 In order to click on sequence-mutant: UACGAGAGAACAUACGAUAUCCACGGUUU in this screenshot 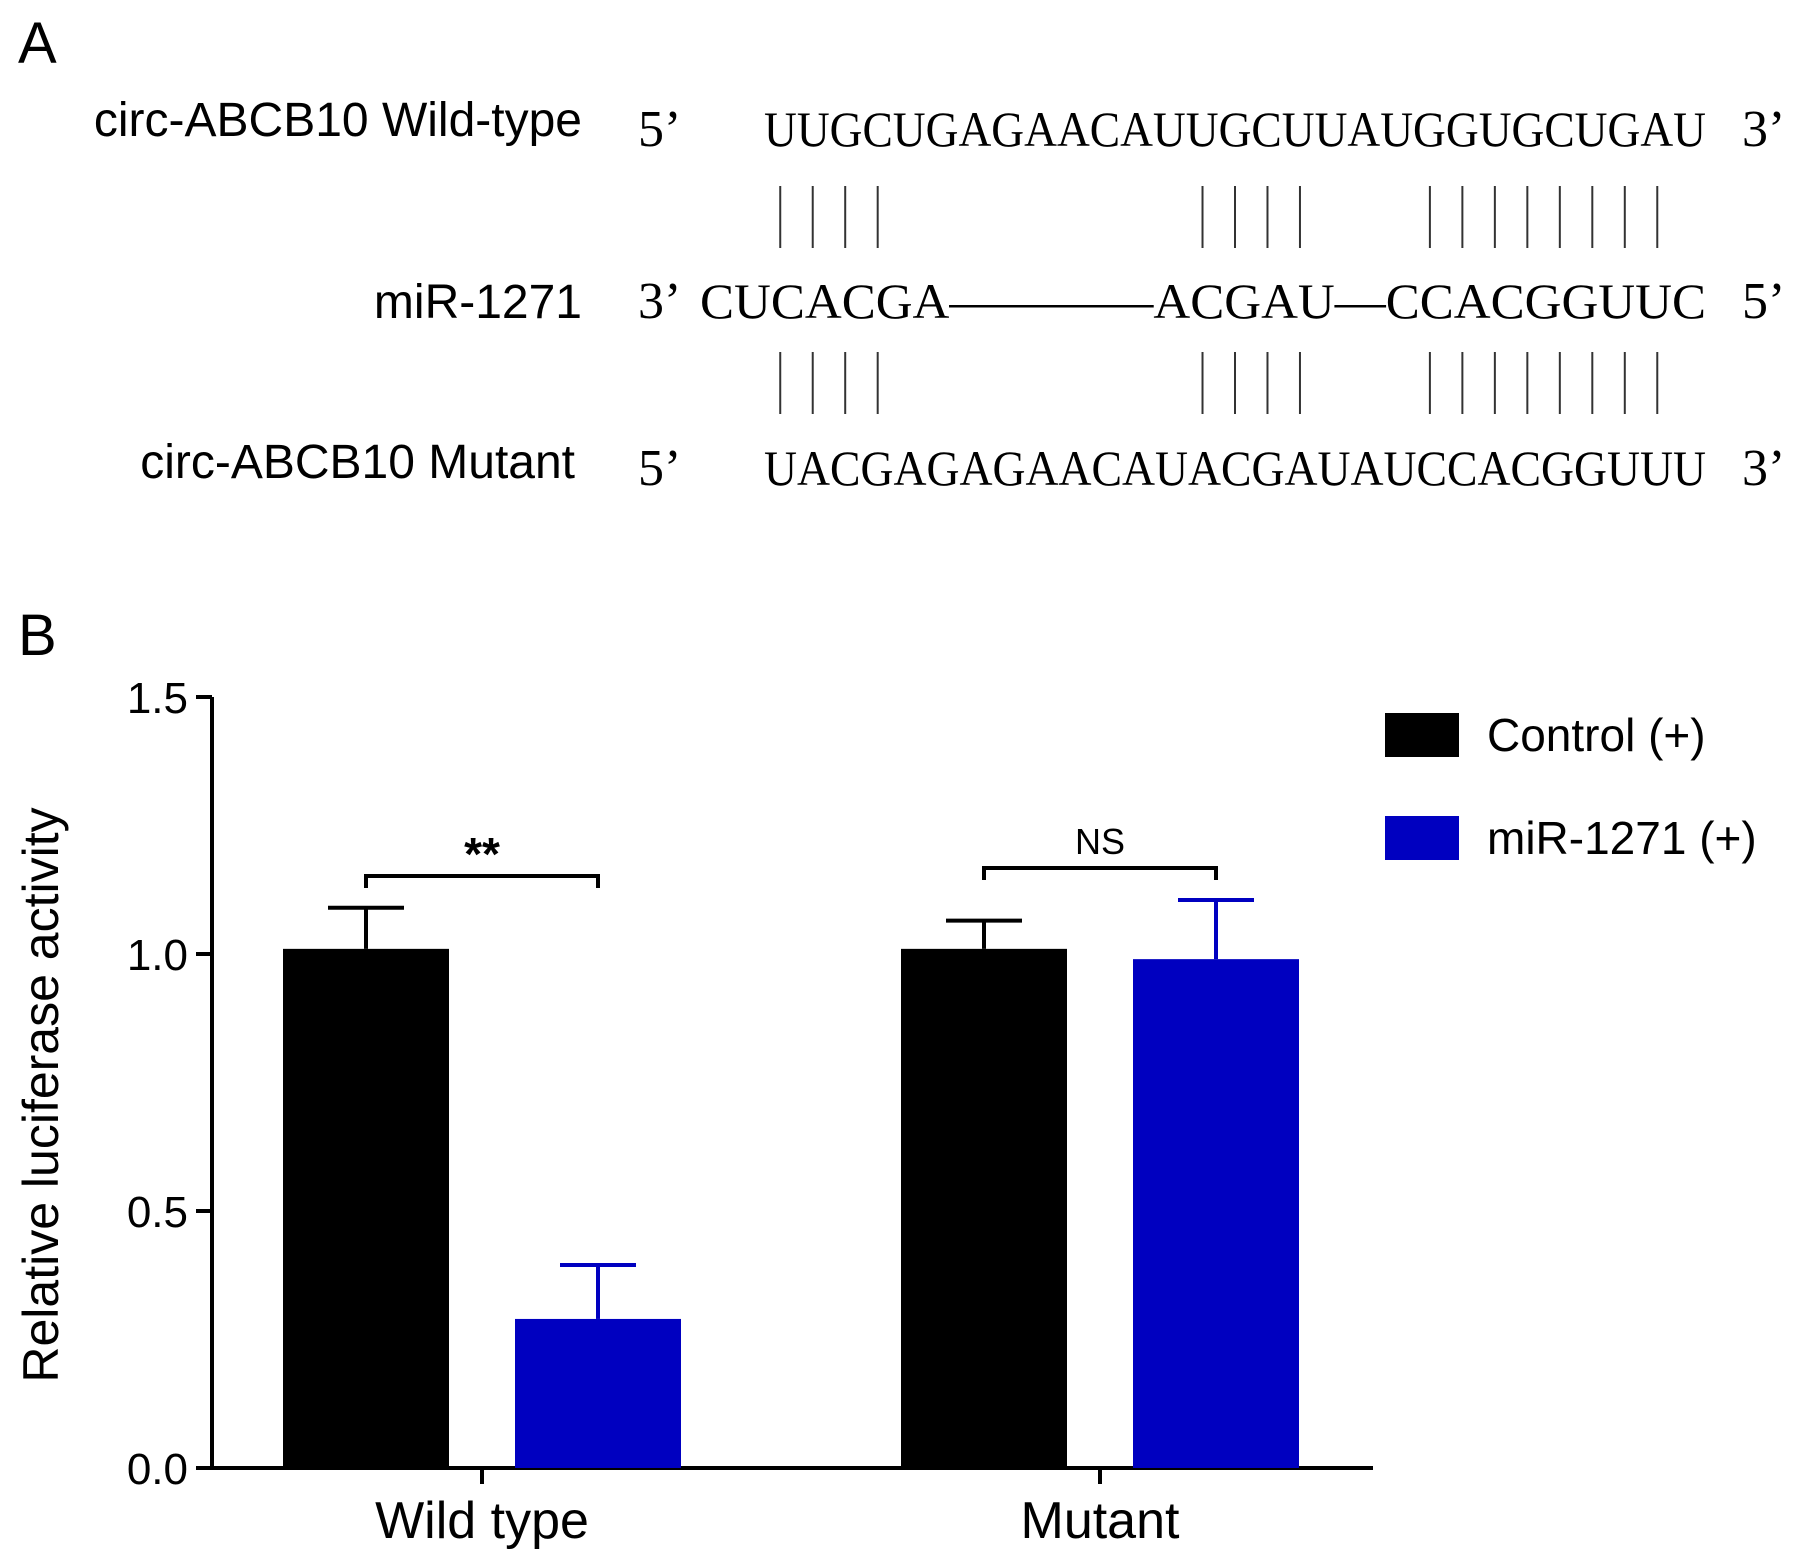, I will do `click(1235, 468)`.